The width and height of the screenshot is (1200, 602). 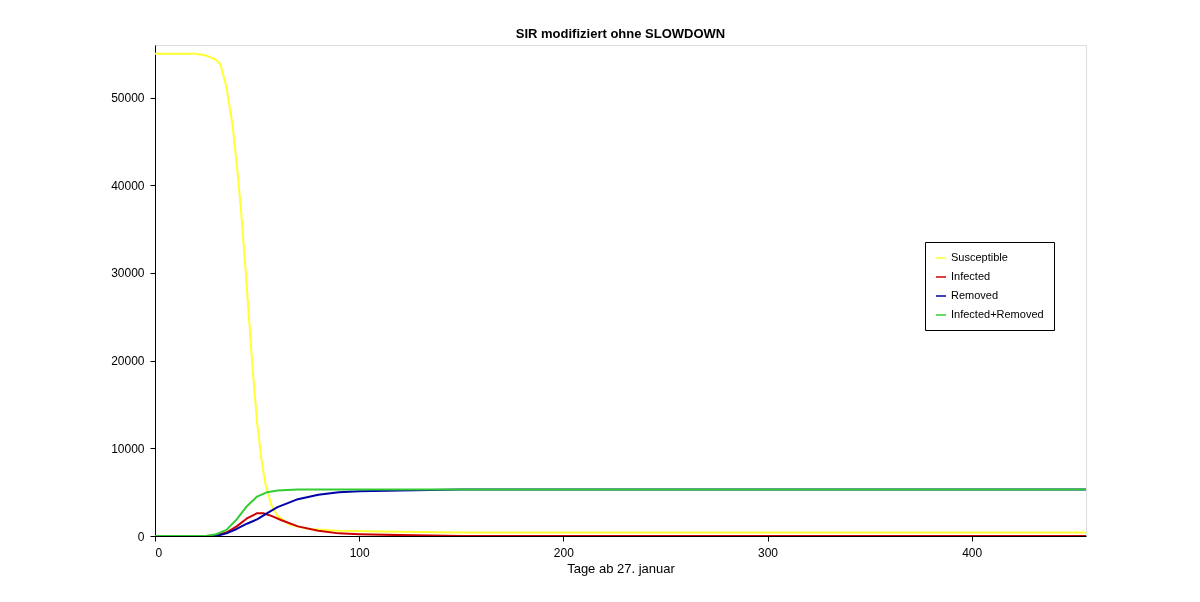 What do you see at coordinates (564, 552) in the screenshot?
I see `x-tick-label: 200` at bounding box center [564, 552].